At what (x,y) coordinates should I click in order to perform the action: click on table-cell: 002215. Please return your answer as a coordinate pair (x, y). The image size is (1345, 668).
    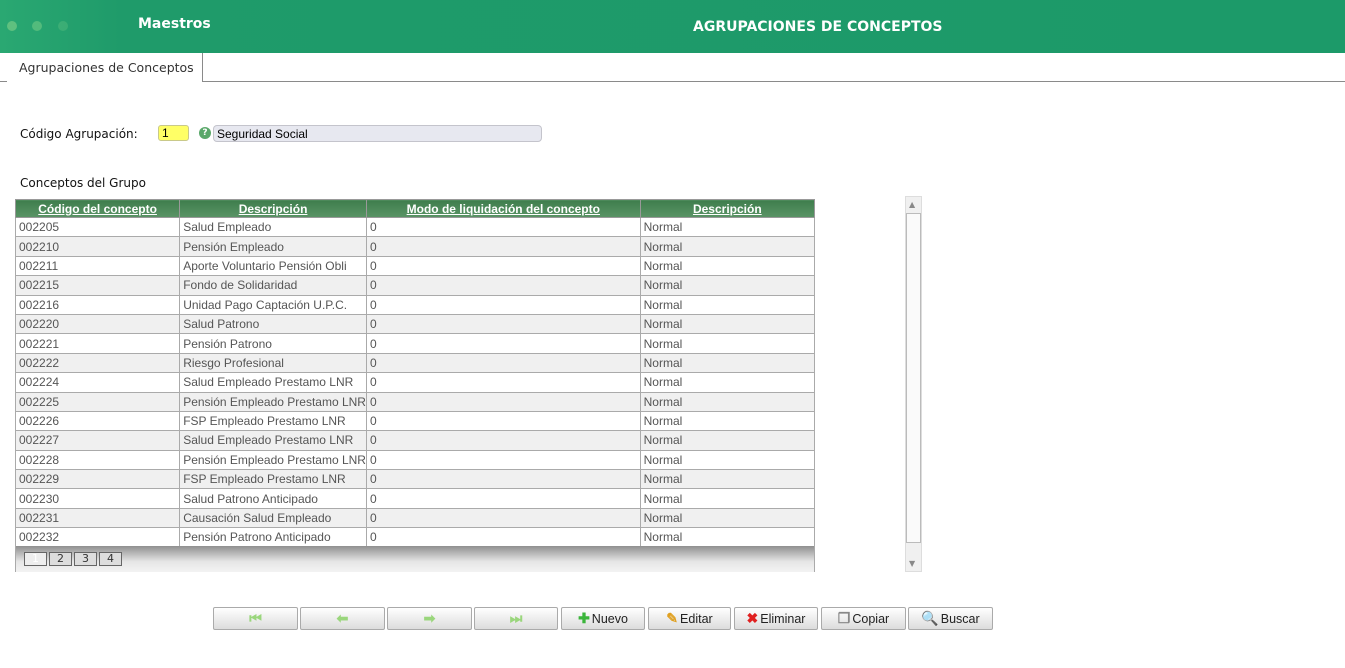
    Looking at the image, I should click on (97, 285).